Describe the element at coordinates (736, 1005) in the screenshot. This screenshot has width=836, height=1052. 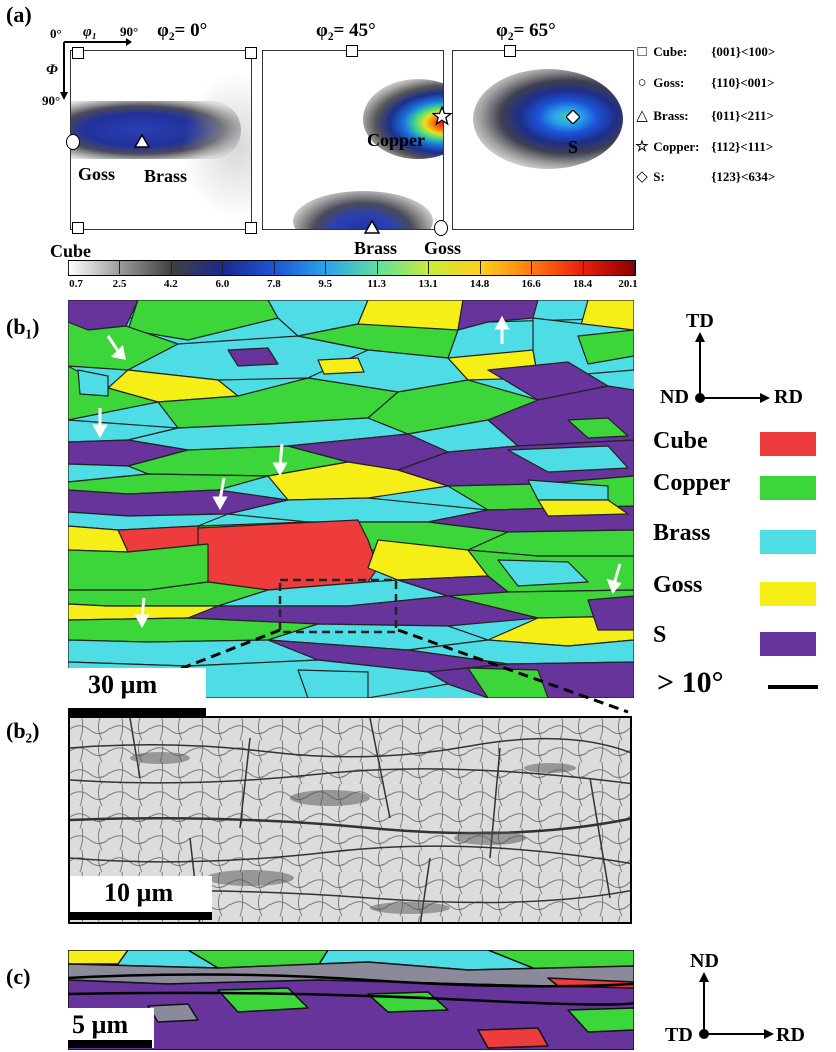
I see `nd-td-rd-axes-arrows` at that location.